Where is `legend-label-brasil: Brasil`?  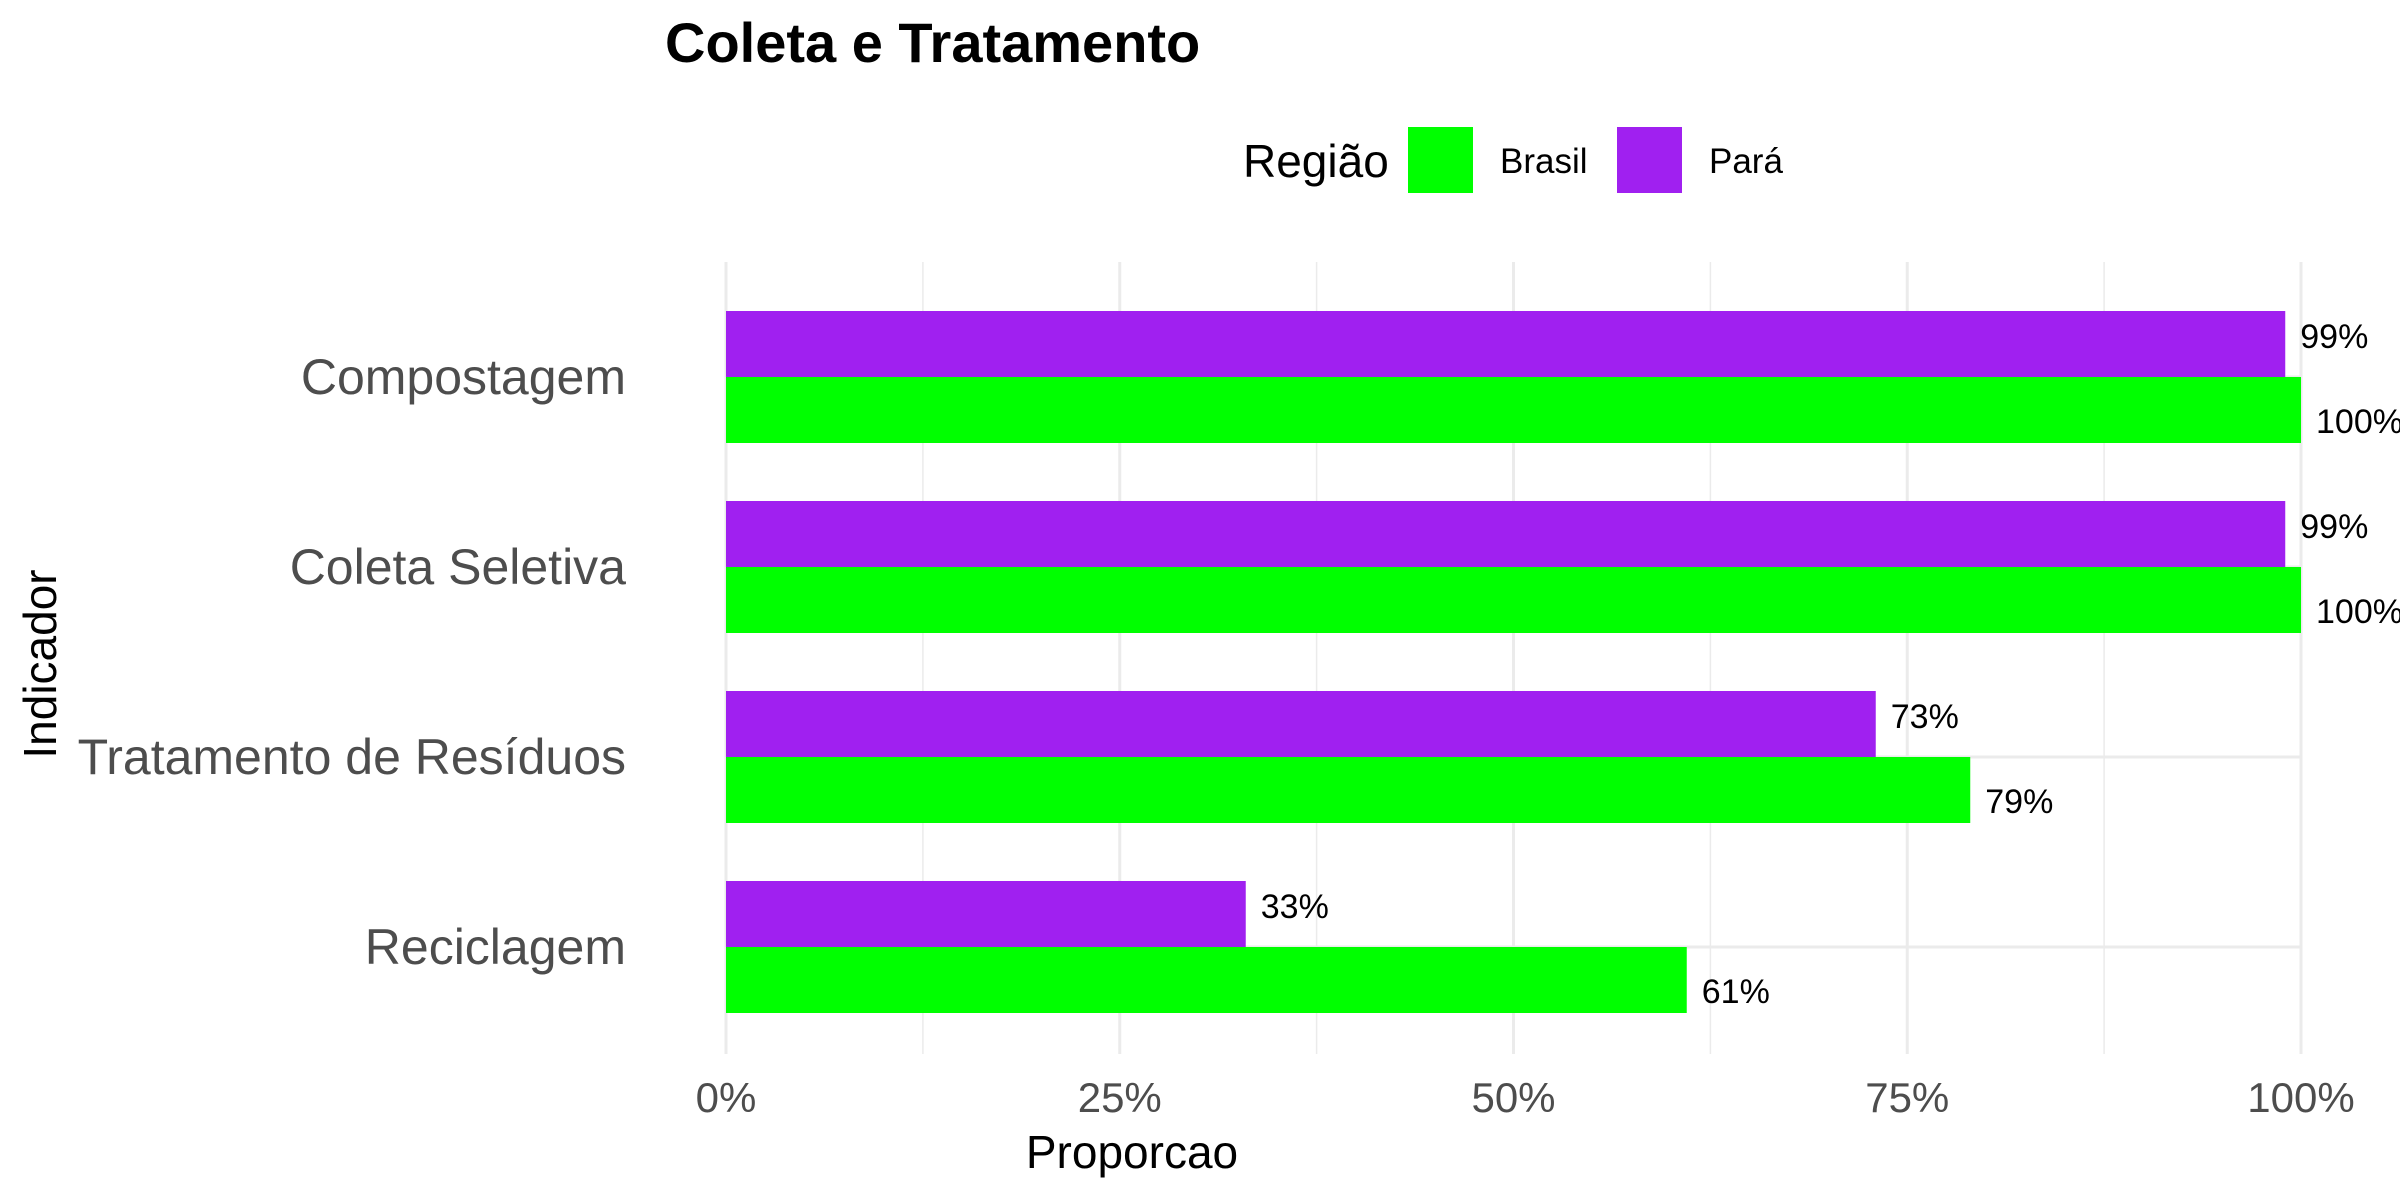 legend-label-brasil: Brasil is located at coordinates (1544, 161).